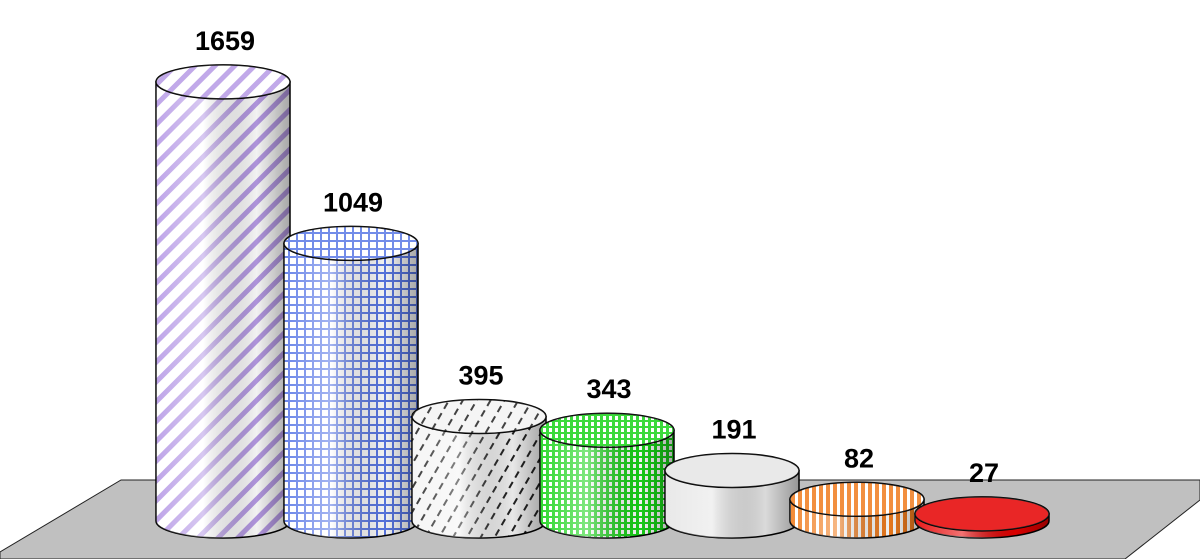  What do you see at coordinates (353, 202) in the screenshot?
I see `data-label: 1049` at bounding box center [353, 202].